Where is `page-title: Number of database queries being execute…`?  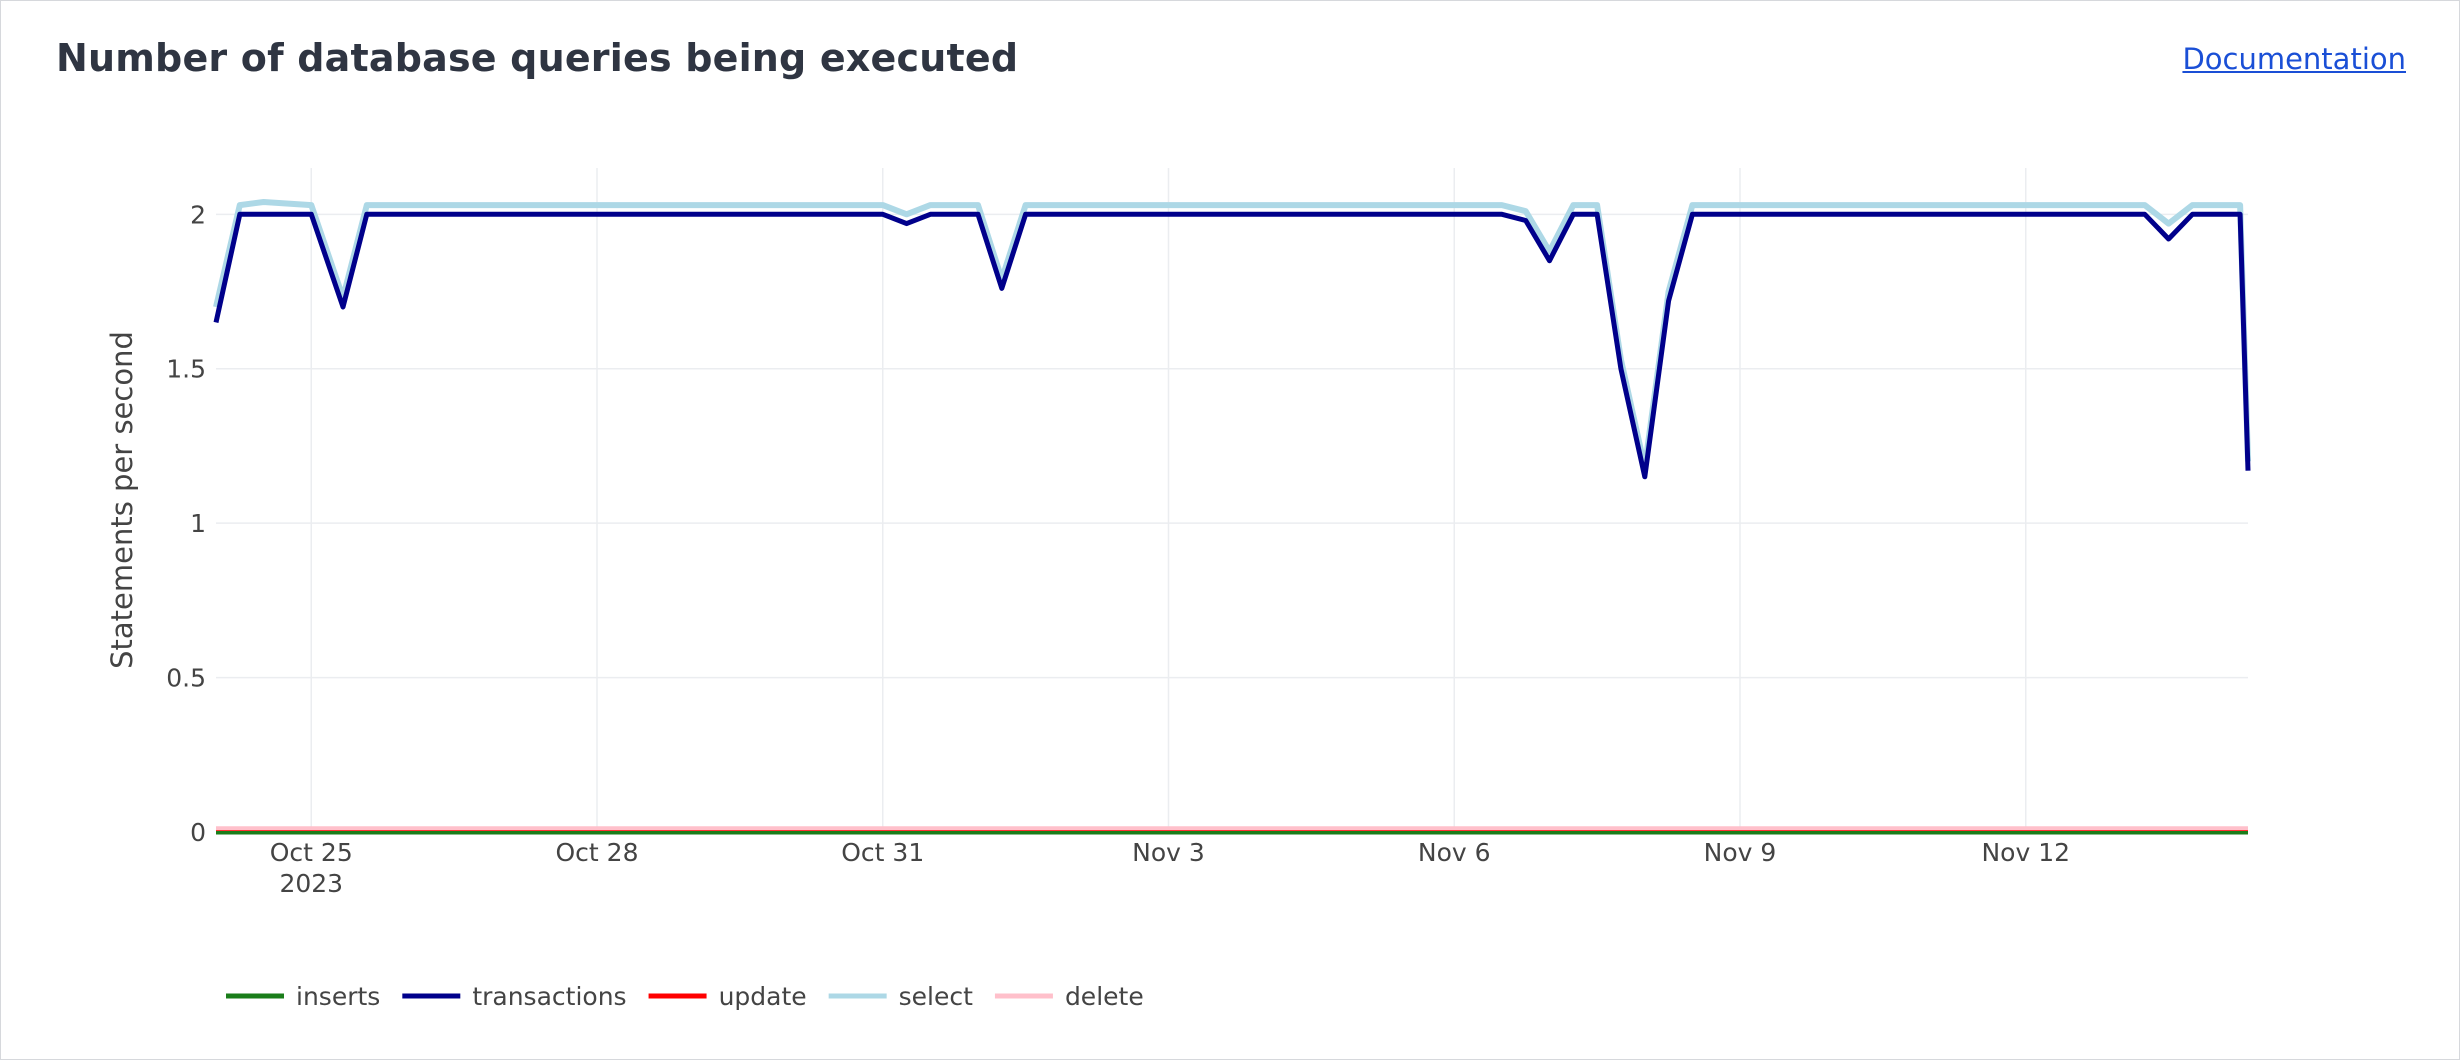
page-title: Number of database queries being execute… is located at coordinates (537, 58).